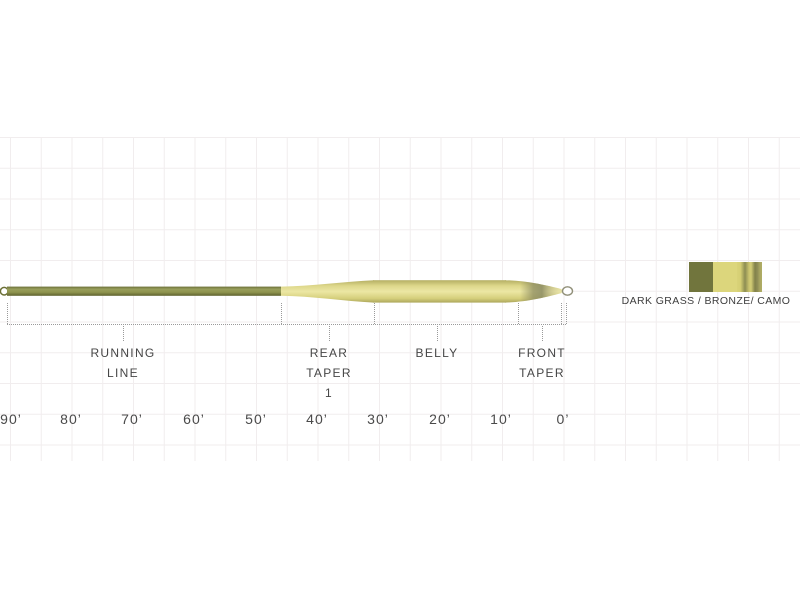 The height and width of the screenshot is (600, 800). What do you see at coordinates (567, 291) in the screenshot?
I see `front-welded-loop` at bounding box center [567, 291].